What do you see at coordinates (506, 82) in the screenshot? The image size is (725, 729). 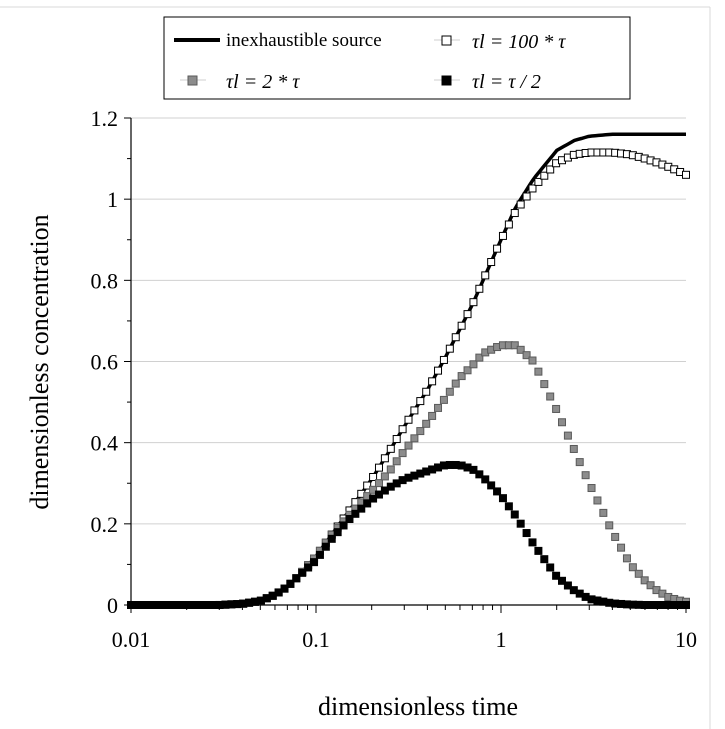 I see `legend-label: τl = τ / 2` at bounding box center [506, 82].